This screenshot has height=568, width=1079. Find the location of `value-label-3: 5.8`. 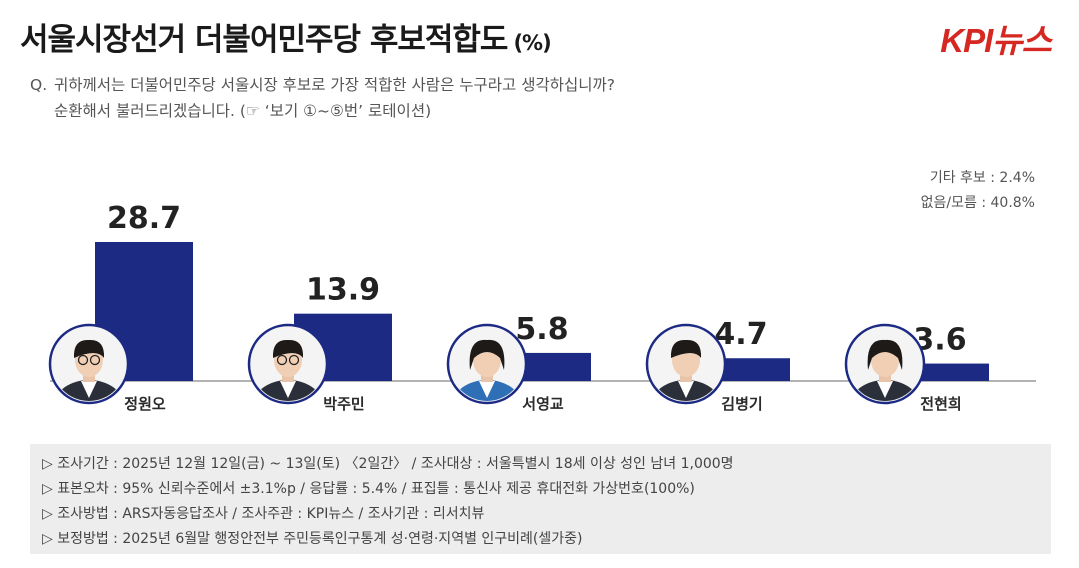

value-label-3: 5.8 is located at coordinates (541, 329).